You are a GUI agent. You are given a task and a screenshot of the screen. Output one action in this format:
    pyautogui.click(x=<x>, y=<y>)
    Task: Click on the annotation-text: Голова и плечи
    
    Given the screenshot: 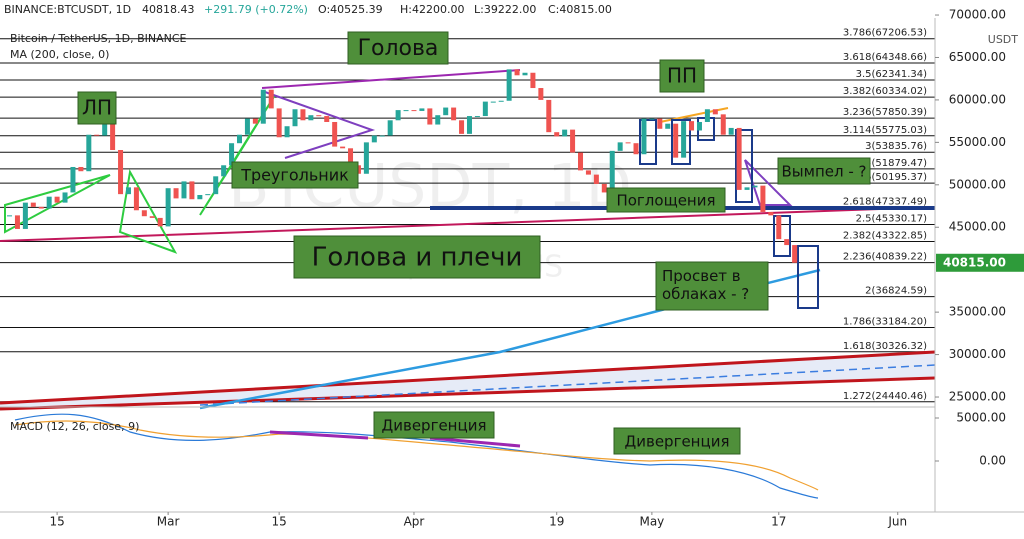 What is the action you would take?
    pyautogui.click(x=417, y=258)
    